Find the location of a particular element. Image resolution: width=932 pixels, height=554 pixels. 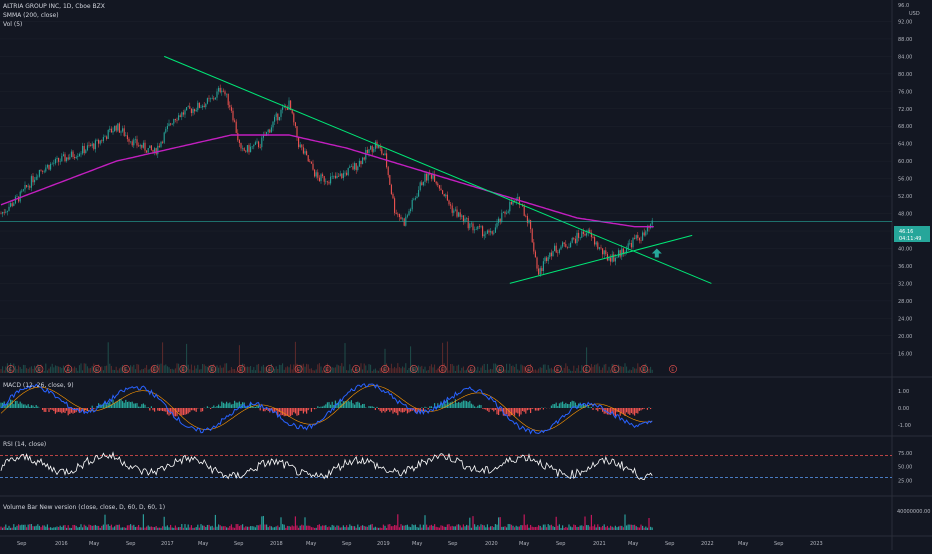

time-tick: May is located at coordinates (94, 544).